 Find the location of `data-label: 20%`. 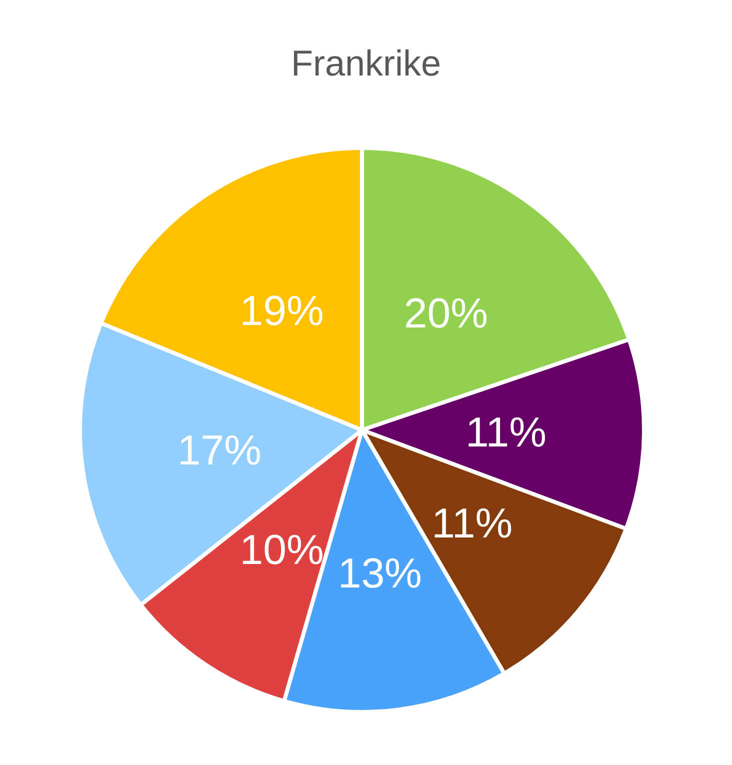

data-label: 20% is located at coordinates (446, 312).